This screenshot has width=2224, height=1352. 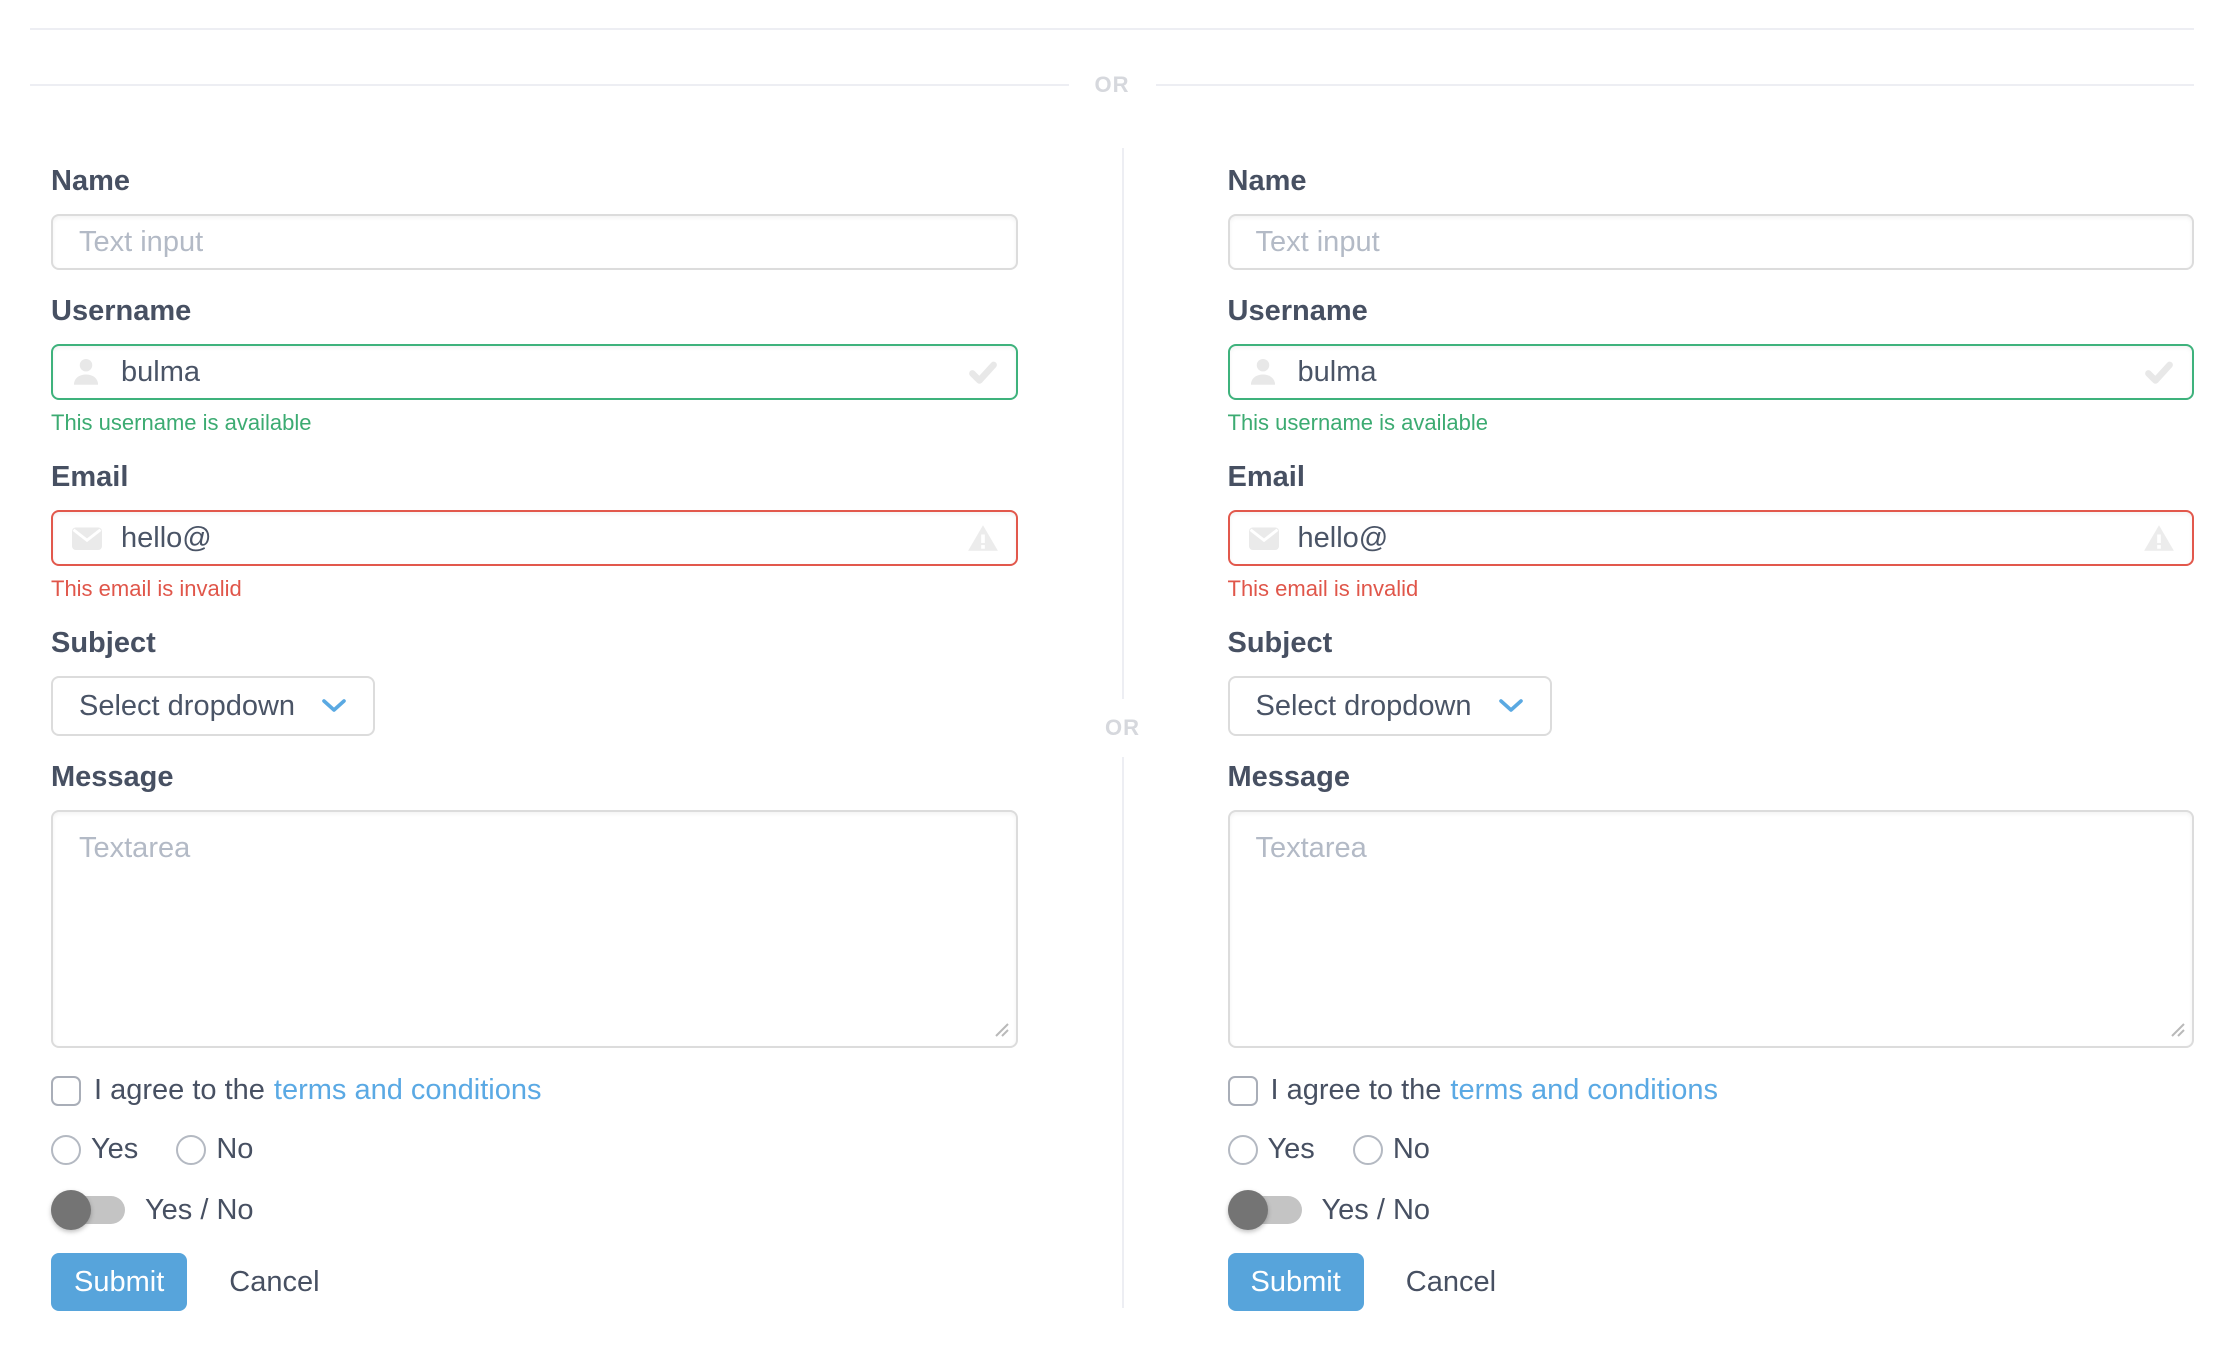 What do you see at coordinates (1674, 85) in the screenshot?
I see `divider-line-right` at bounding box center [1674, 85].